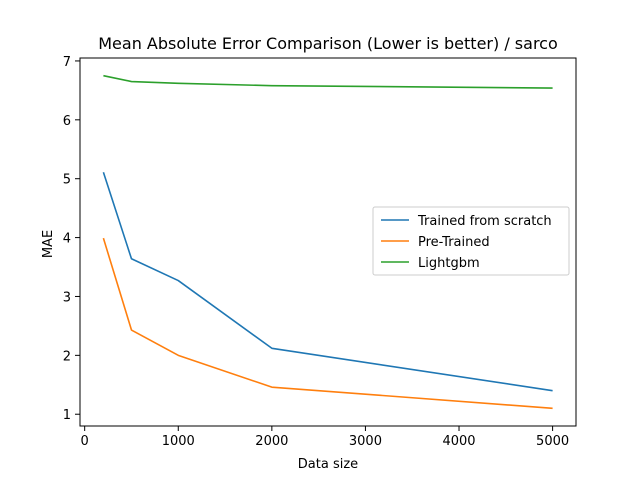  What do you see at coordinates (67, 121) in the screenshot?
I see `y-tick-label: 6` at bounding box center [67, 121].